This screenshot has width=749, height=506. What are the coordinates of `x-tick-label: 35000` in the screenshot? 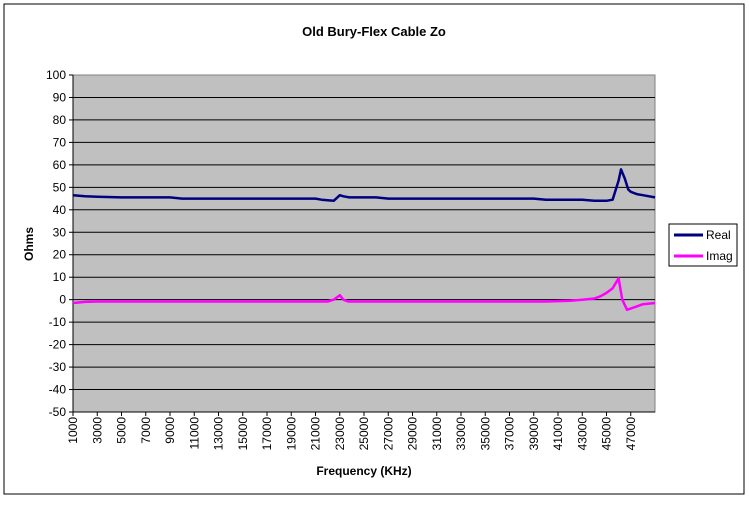 It's located at (485, 434).